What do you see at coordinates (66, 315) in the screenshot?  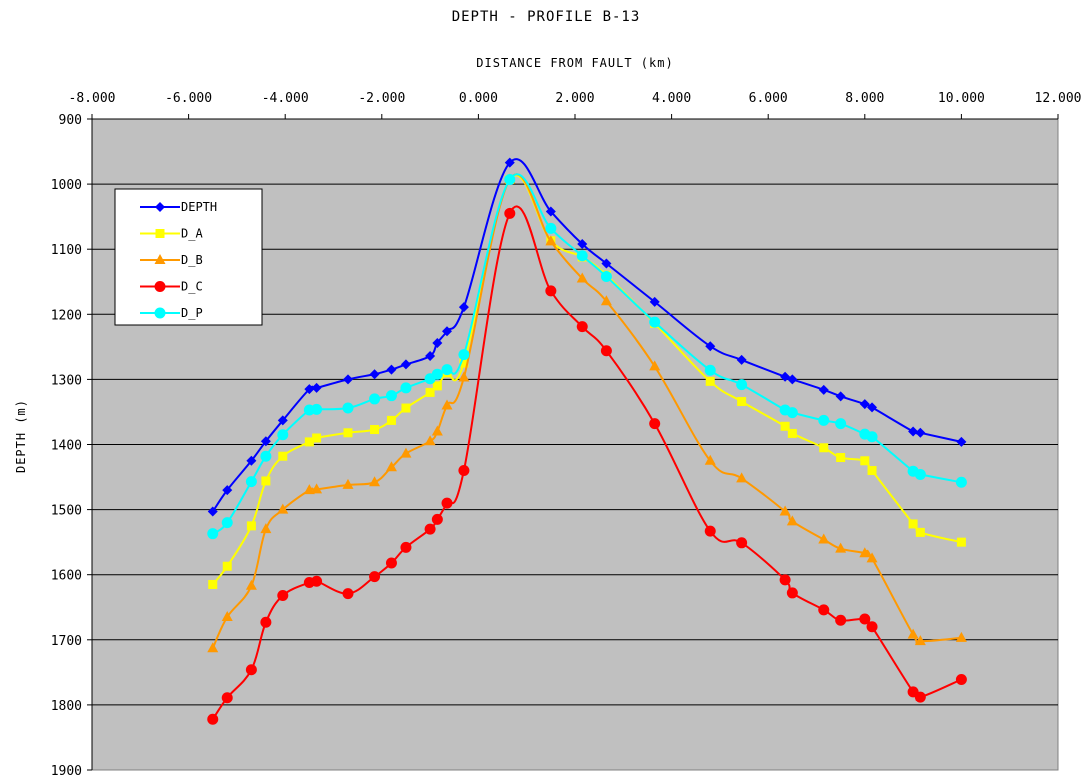 I see `y-tick-label: 1200` at bounding box center [66, 315].